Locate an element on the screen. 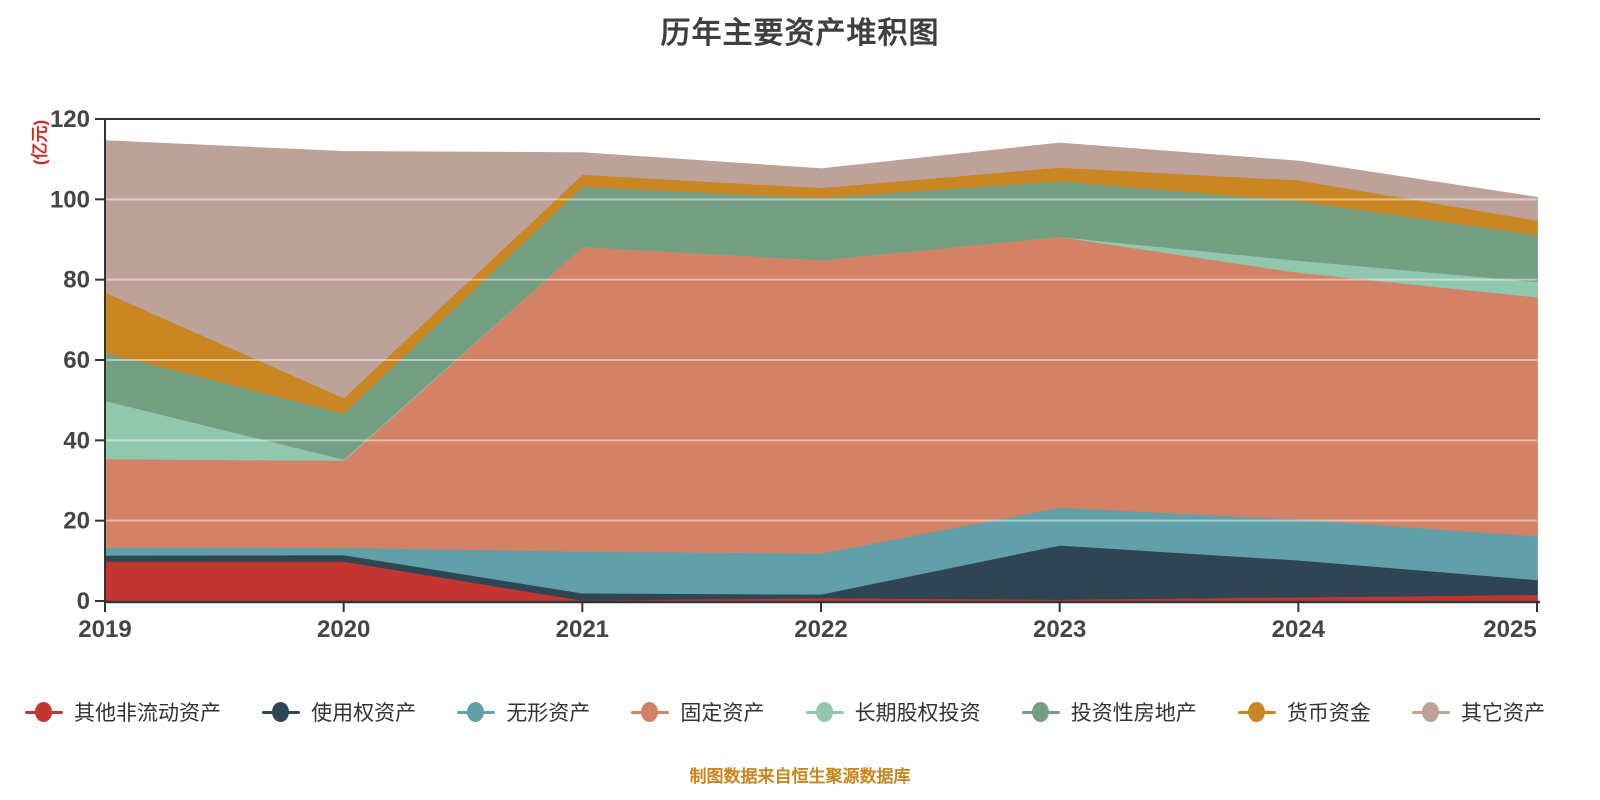  footer-note: 制图数据来自恒生聚源数据库 is located at coordinates (800, 776).